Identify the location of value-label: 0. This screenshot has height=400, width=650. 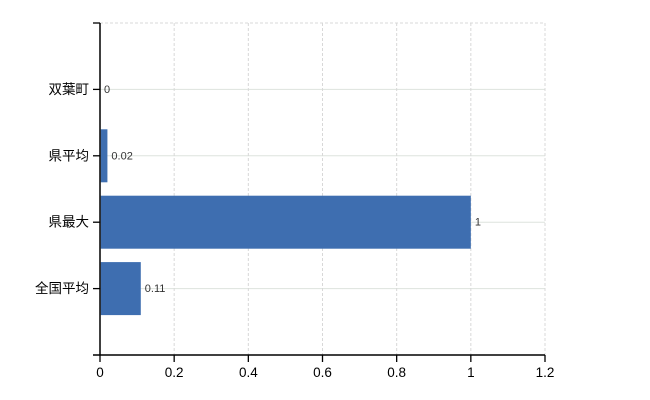
(107, 90).